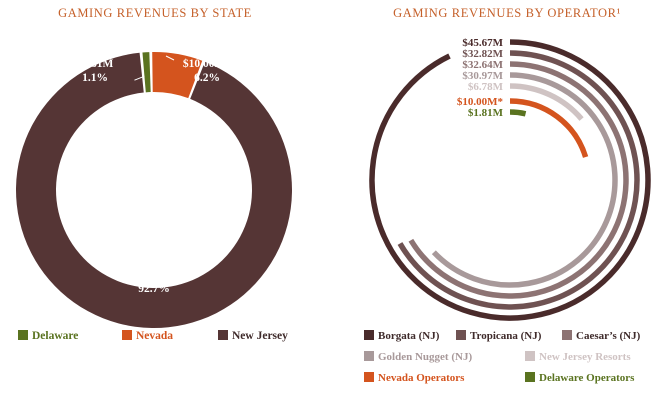 The image size is (660, 408). Describe the element at coordinates (127, 335) in the screenshot. I see `legend-swatch-nevada` at that location.